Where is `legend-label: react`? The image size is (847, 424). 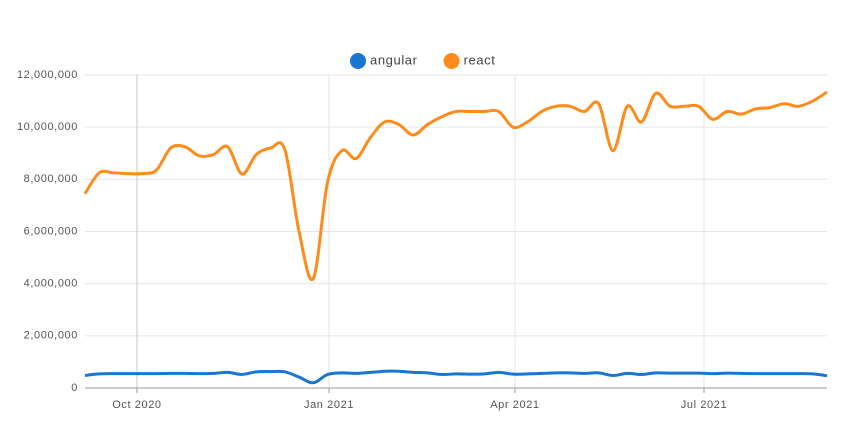 legend-label: react is located at coordinates (480, 59).